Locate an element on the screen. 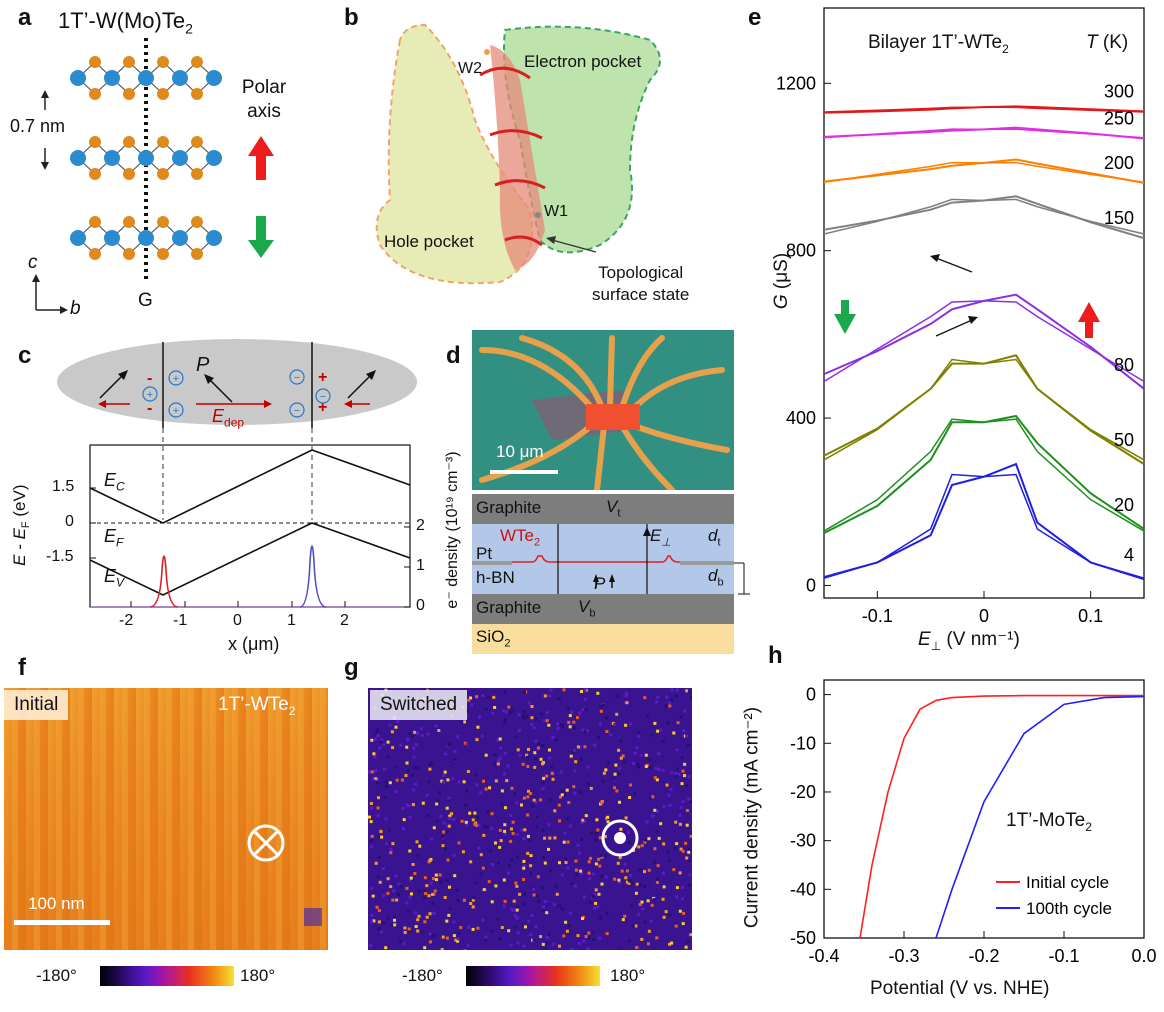 This screenshot has width=1164, height=1012. pt-electrode-right is located at coordinates (707, 563).